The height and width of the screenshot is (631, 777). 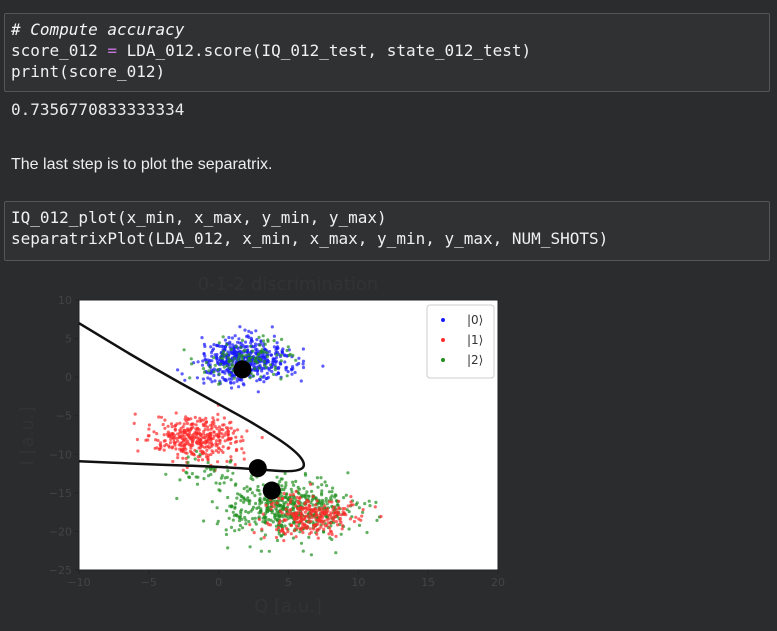 What do you see at coordinates (475, 340) in the screenshot?
I see `legend-label: |1⟩` at bounding box center [475, 340].